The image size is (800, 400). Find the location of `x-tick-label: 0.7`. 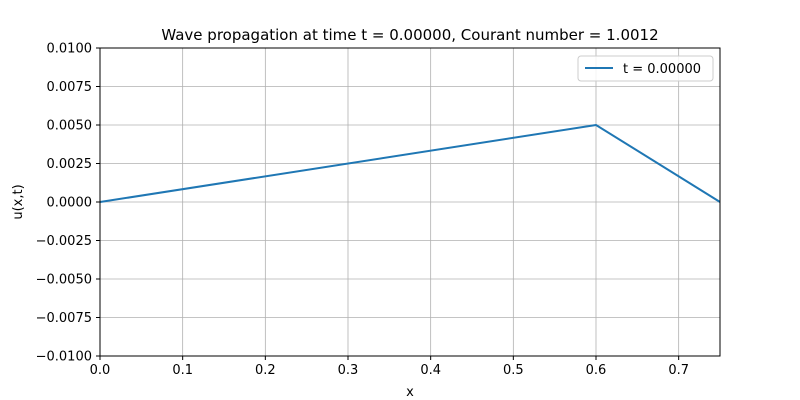

x-tick-label: 0.7 is located at coordinates (678, 370).